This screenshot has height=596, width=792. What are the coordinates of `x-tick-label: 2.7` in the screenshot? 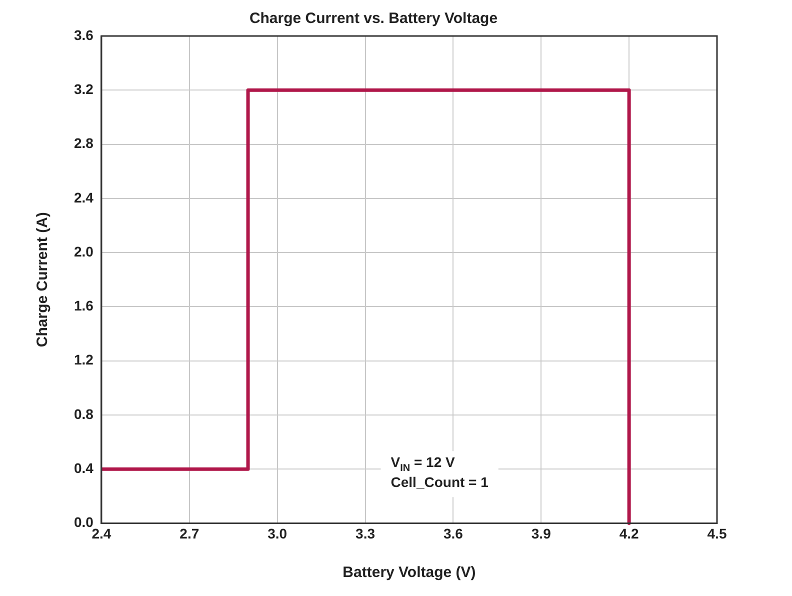 It's located at (190, 533).